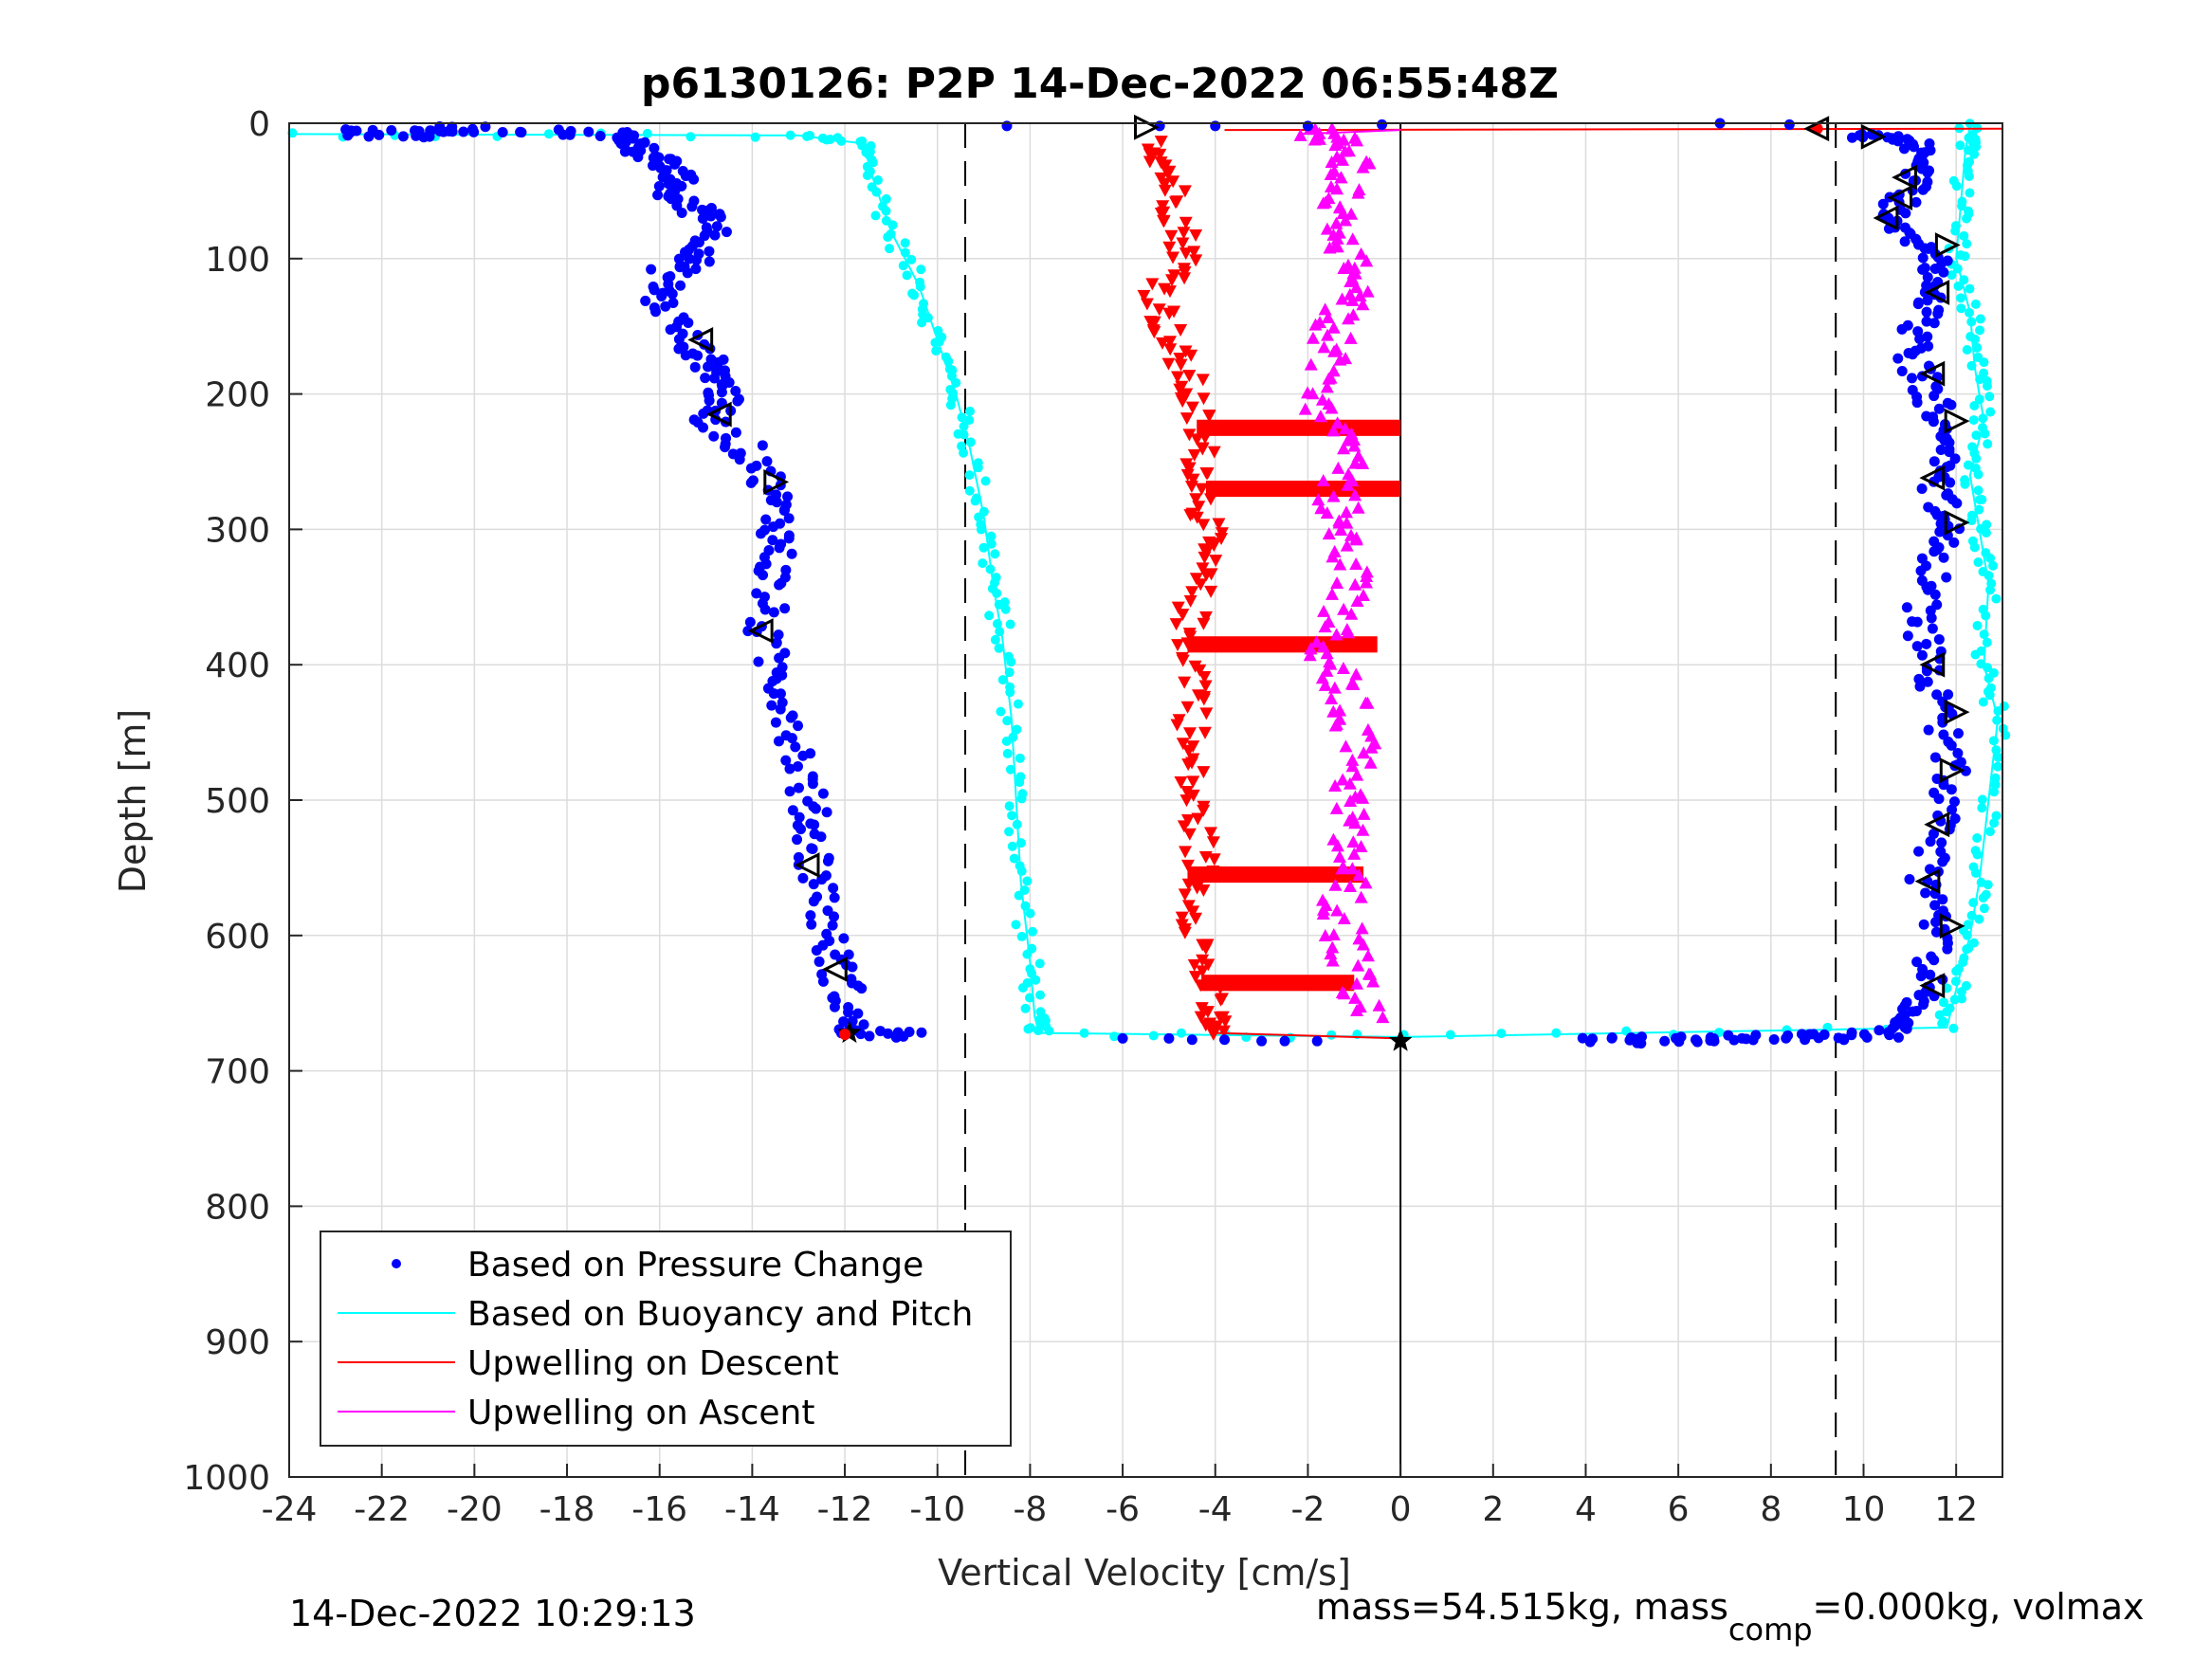 The height and width of the screenshot is (1659, 2212). Describe the element at coordinates (1401, 1509) in the screenshot. I see `x-tick-label: 0` at that location.